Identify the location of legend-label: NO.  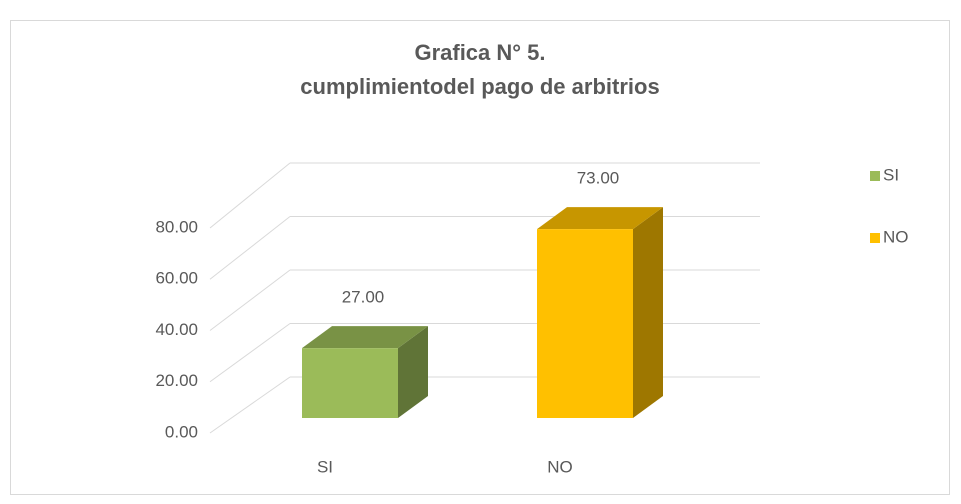
(896, 236).